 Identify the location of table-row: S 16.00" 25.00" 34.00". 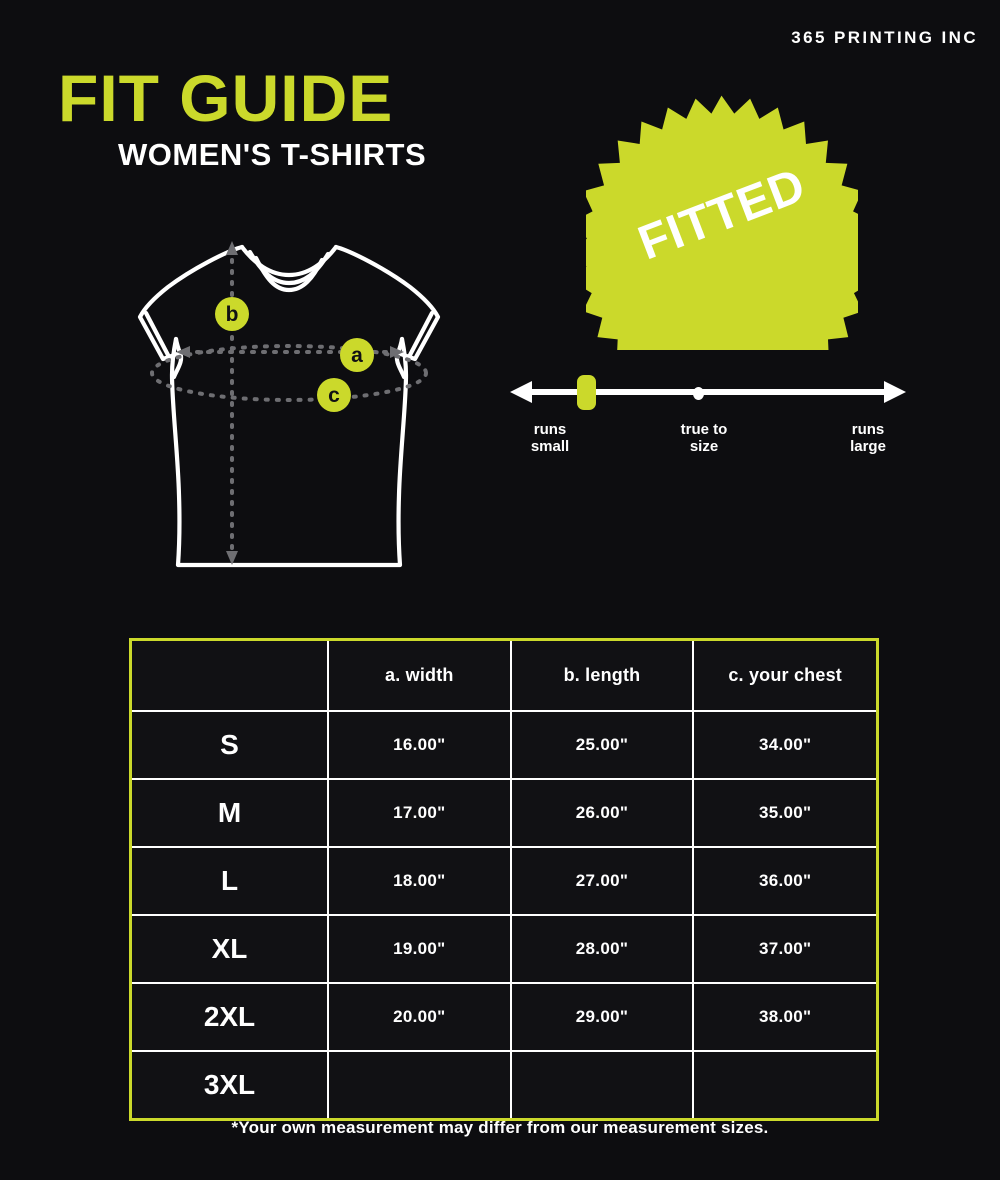
(504, 745).